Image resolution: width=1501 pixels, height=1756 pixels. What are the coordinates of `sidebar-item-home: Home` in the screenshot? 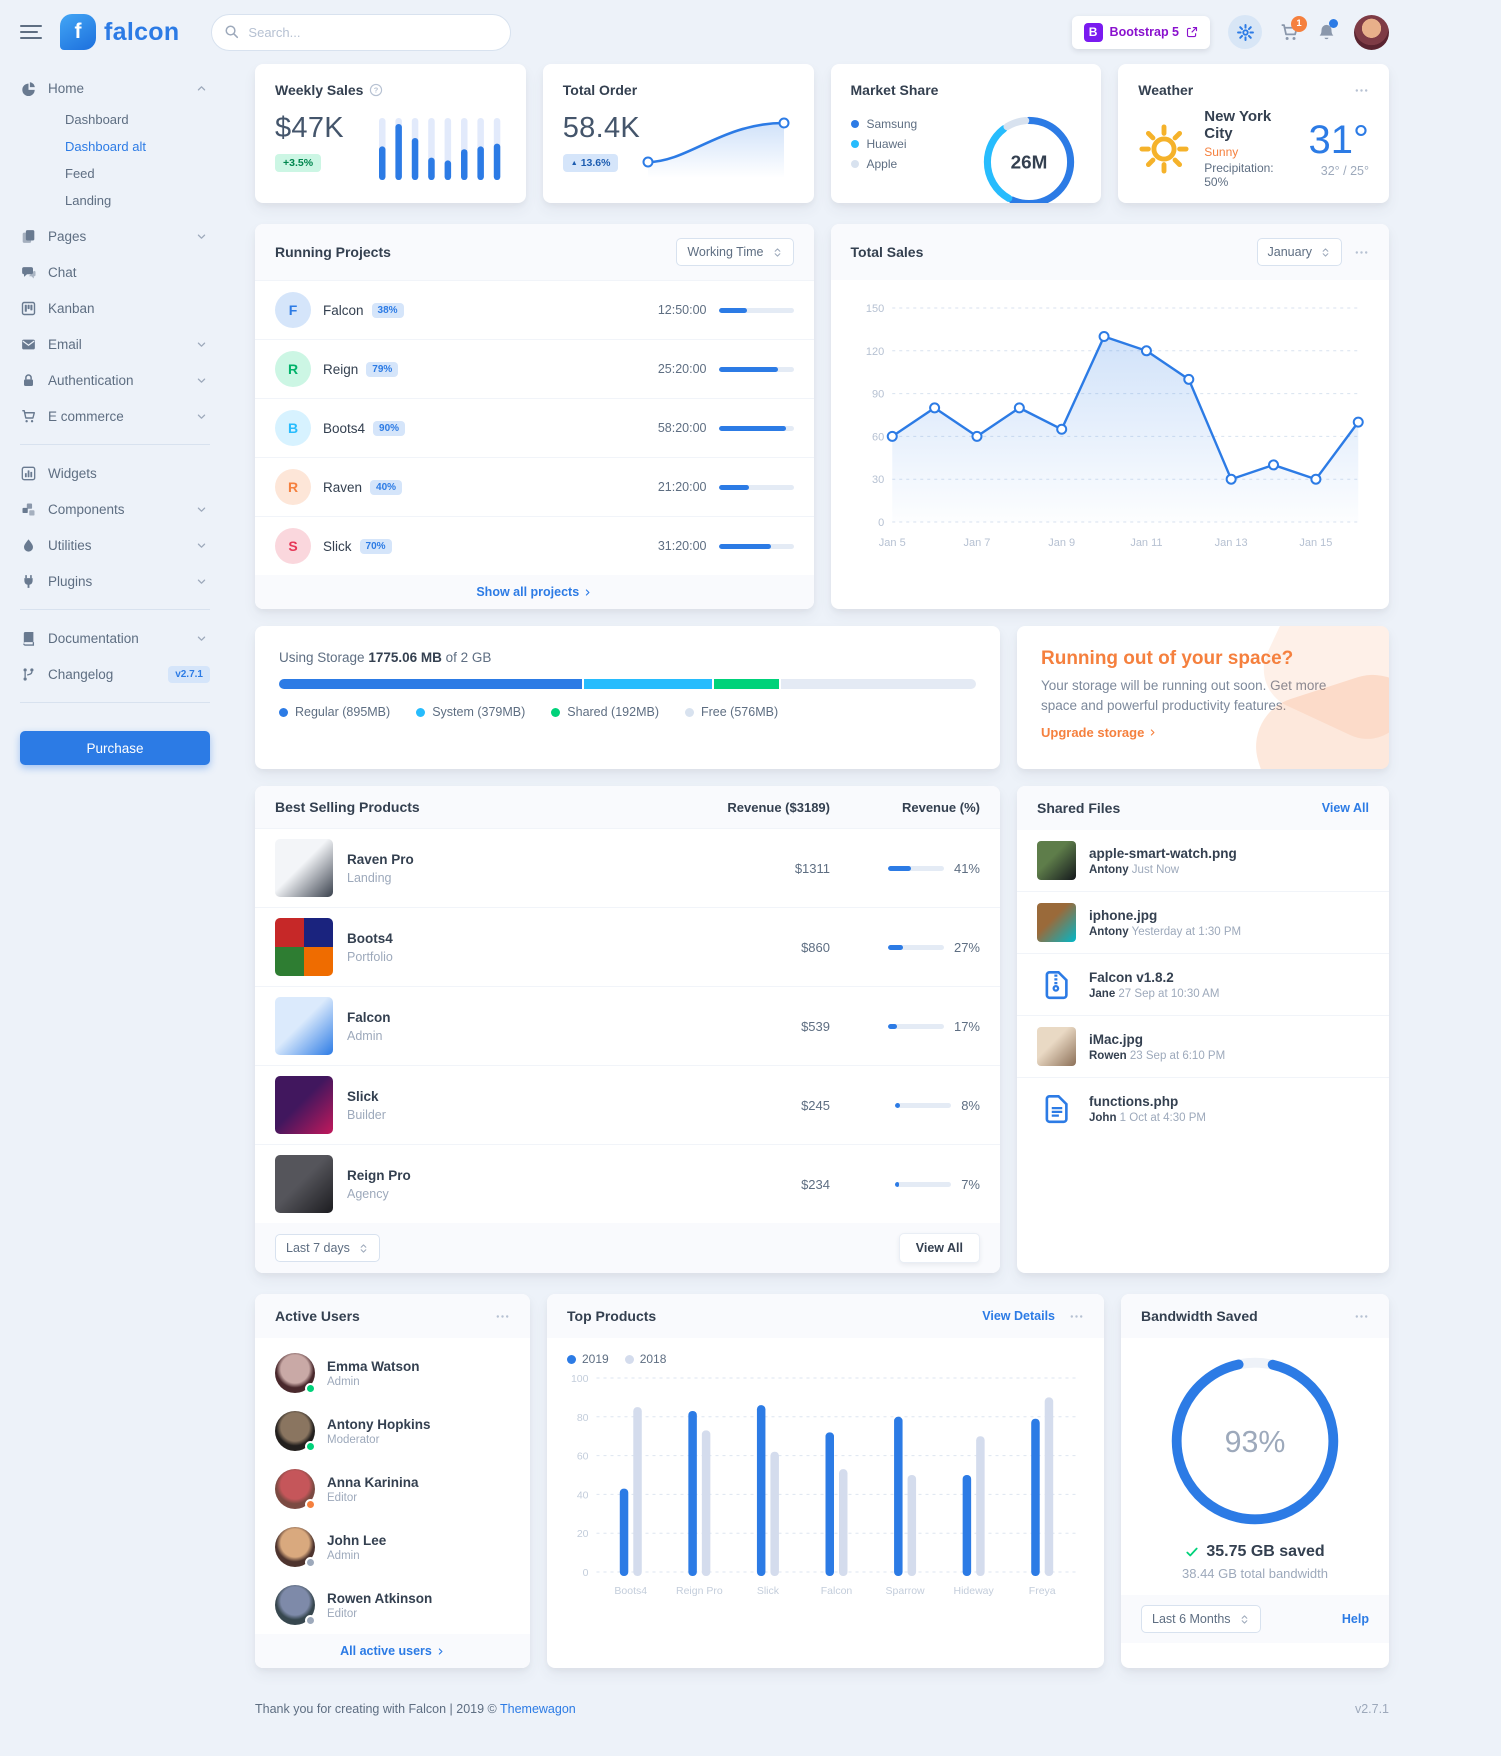 It's located at (115, 88).